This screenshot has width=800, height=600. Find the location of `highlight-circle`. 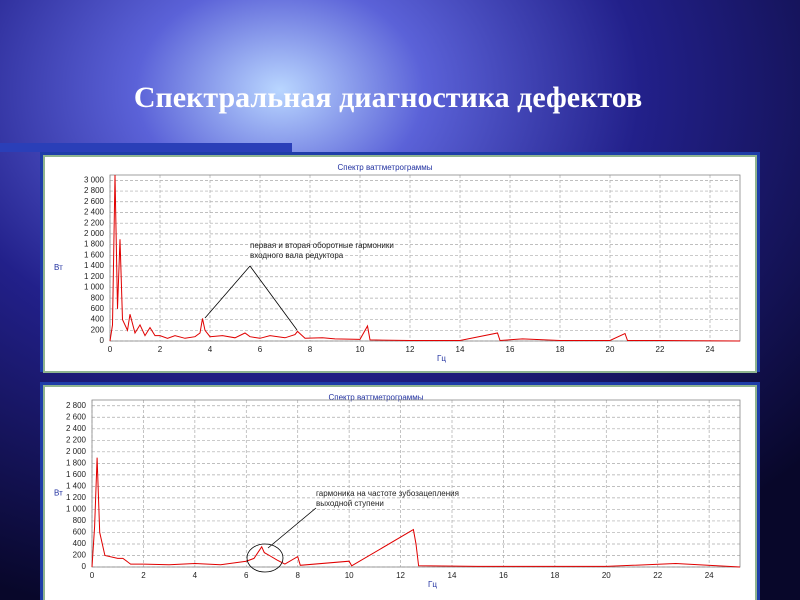

highlight-circle is located at coordinates (265, 558).